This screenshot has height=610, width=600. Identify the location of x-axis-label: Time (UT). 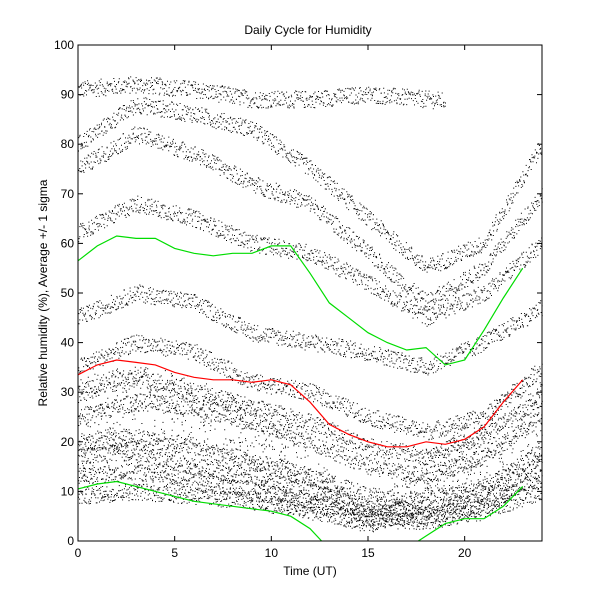
(310, 571).